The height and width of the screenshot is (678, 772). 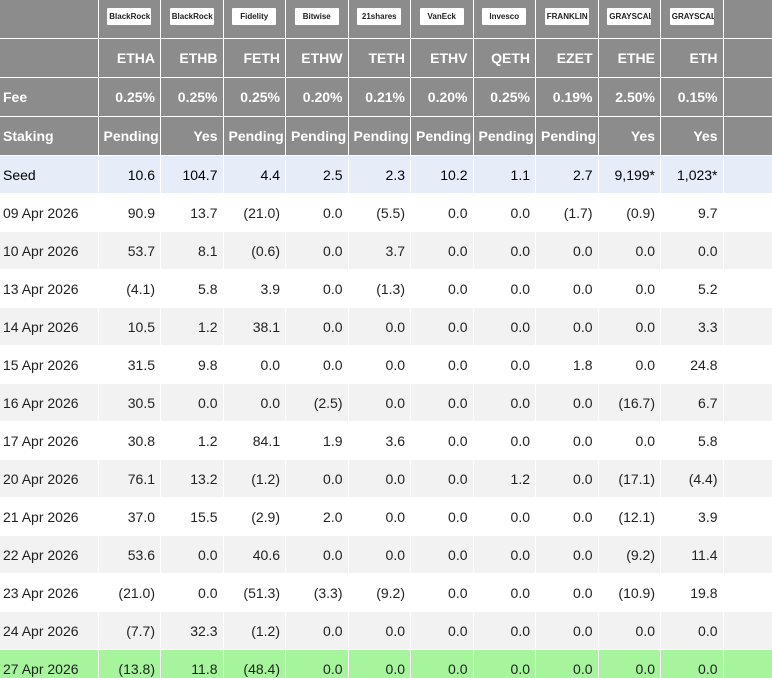 What do you see at coordinates (379, 174) in the screenshot?
I see `flow-value: 2.3` at bounding box center [379, 174].